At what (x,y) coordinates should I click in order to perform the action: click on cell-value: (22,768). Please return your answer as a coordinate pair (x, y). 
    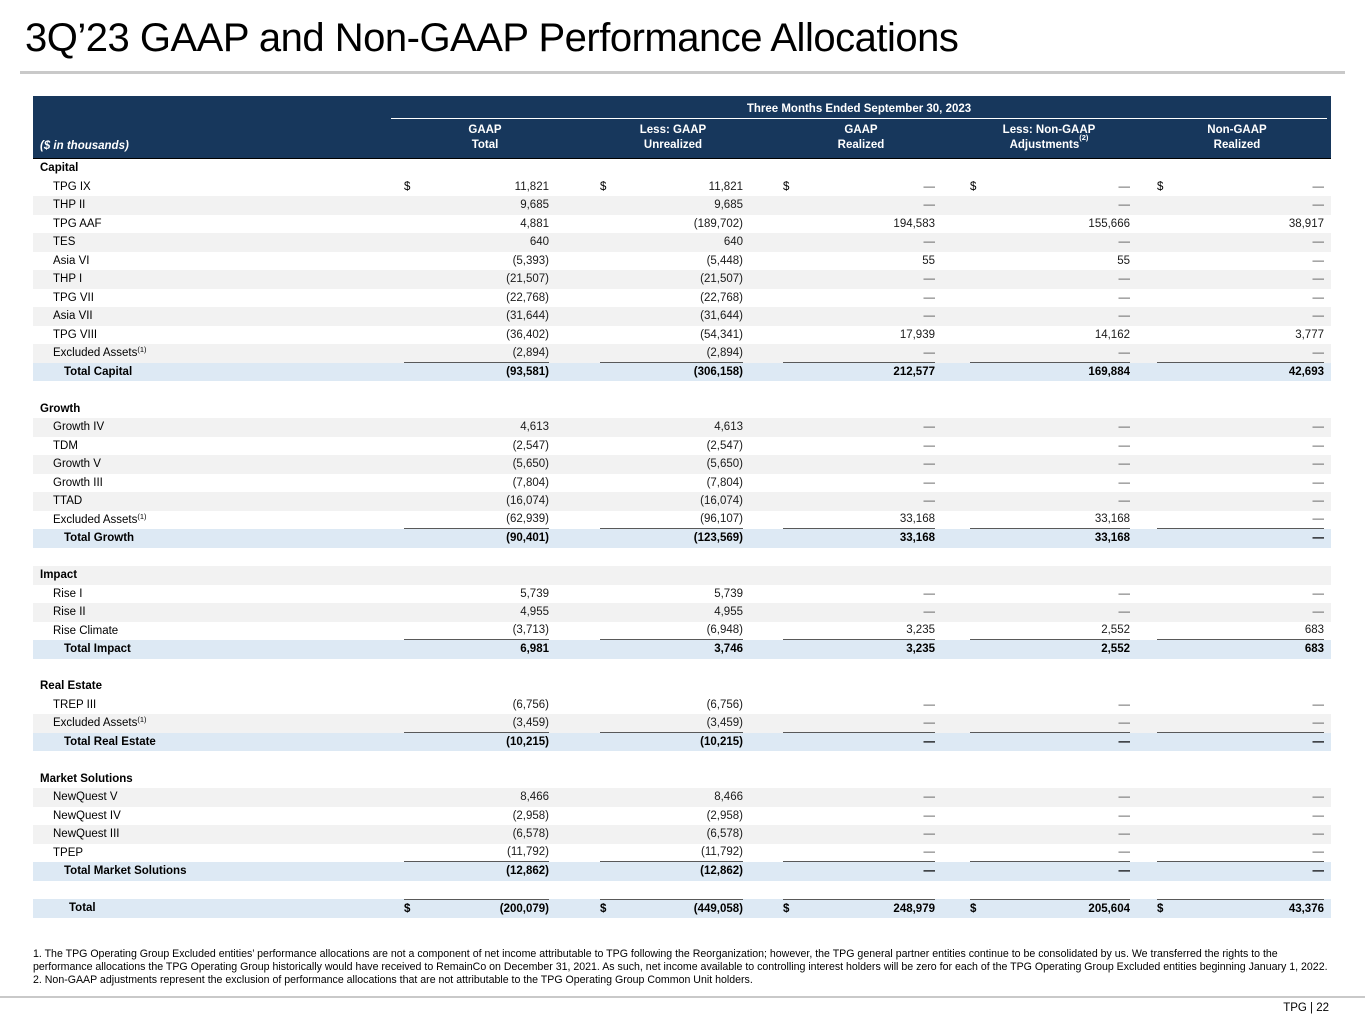
    Looking at the image, I should click on (721, 297).